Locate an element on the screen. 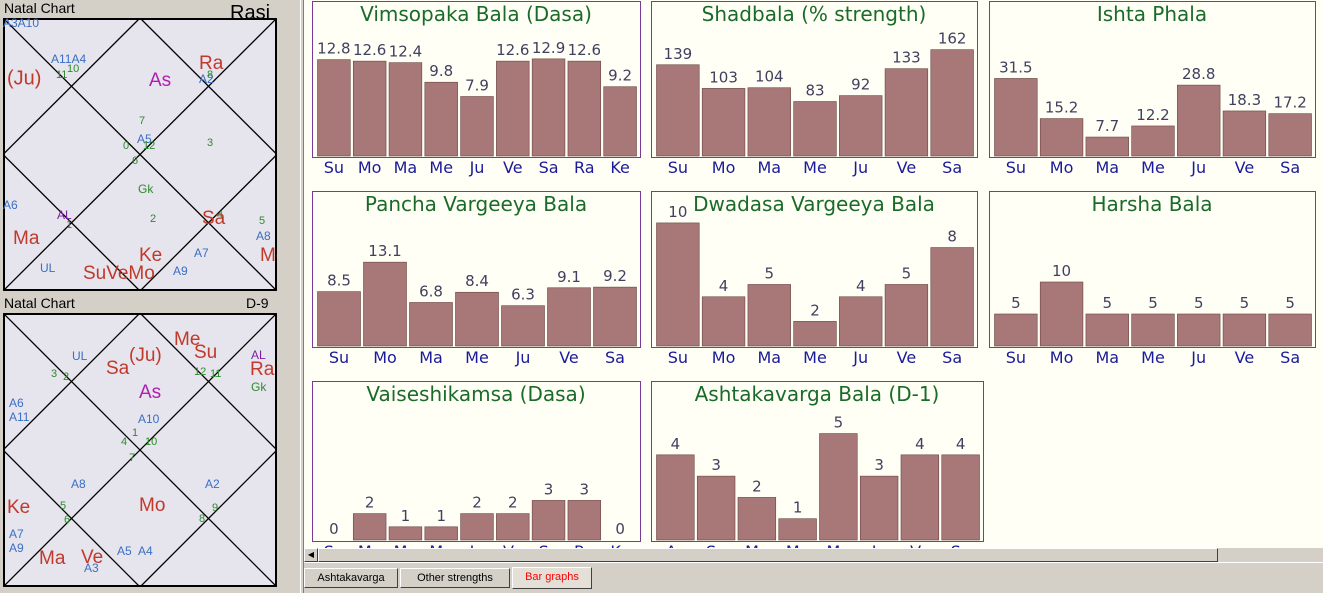  chart-label: A4 is located at coordinates (145, 551).